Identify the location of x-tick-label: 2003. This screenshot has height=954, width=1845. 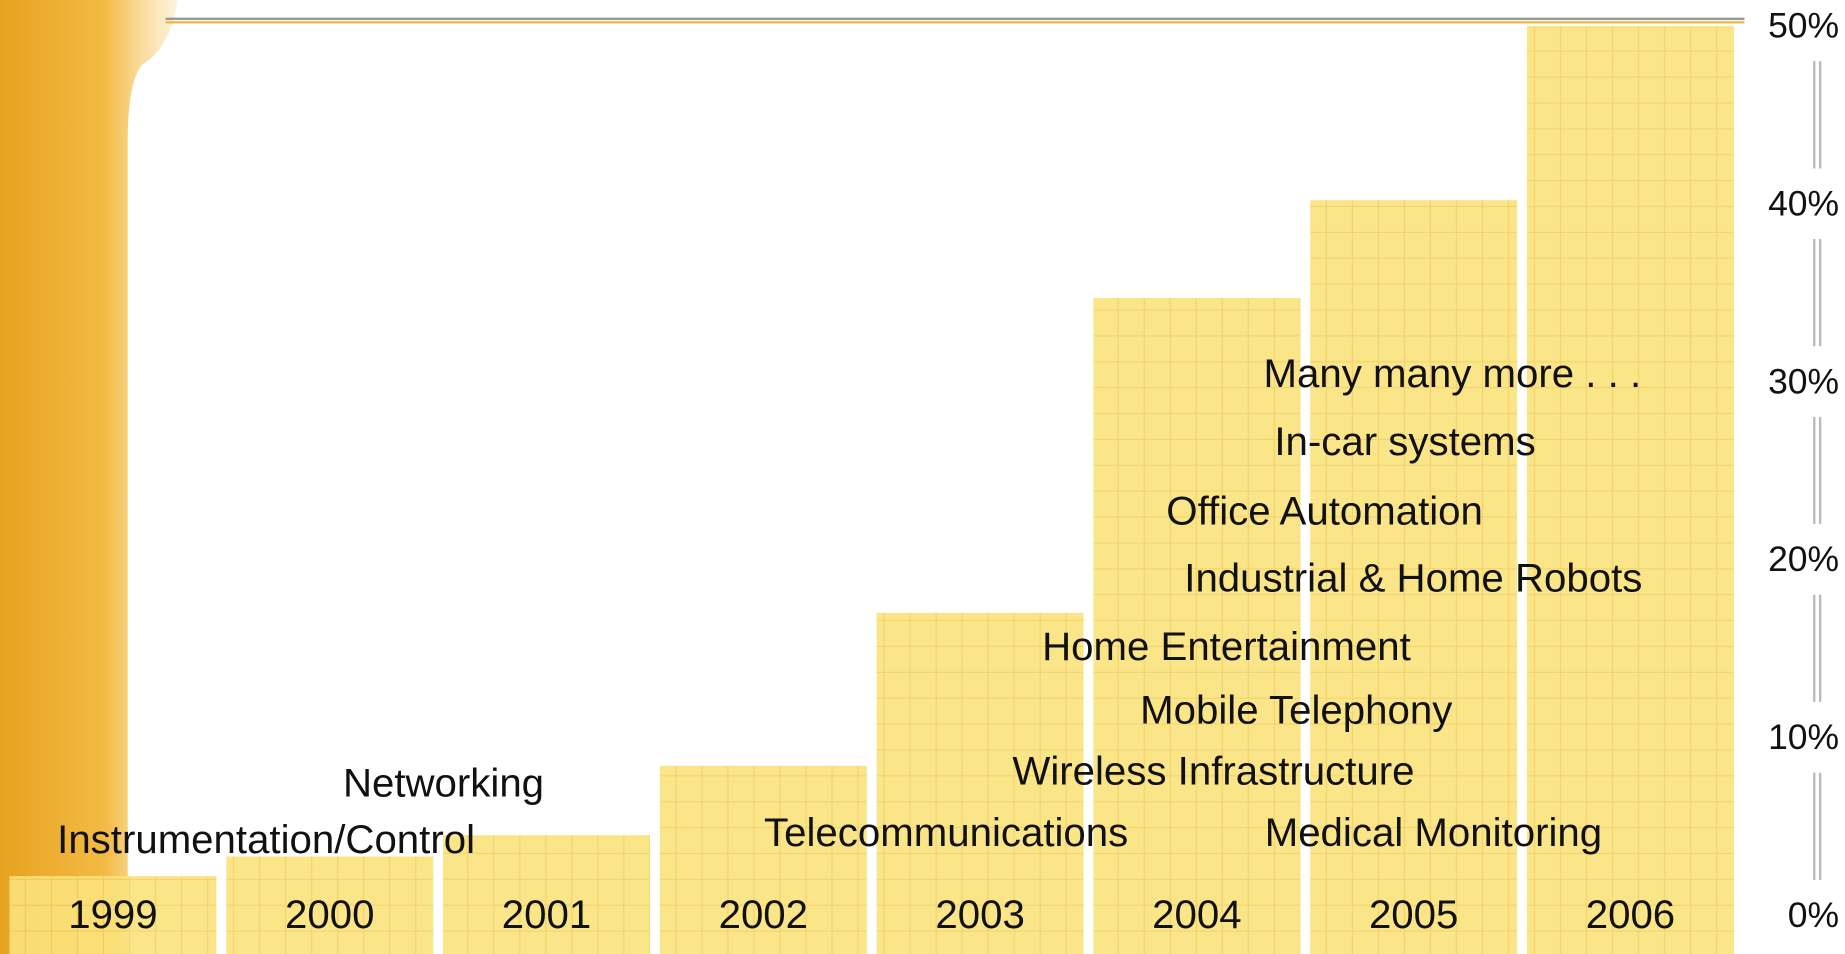
(979, 915).